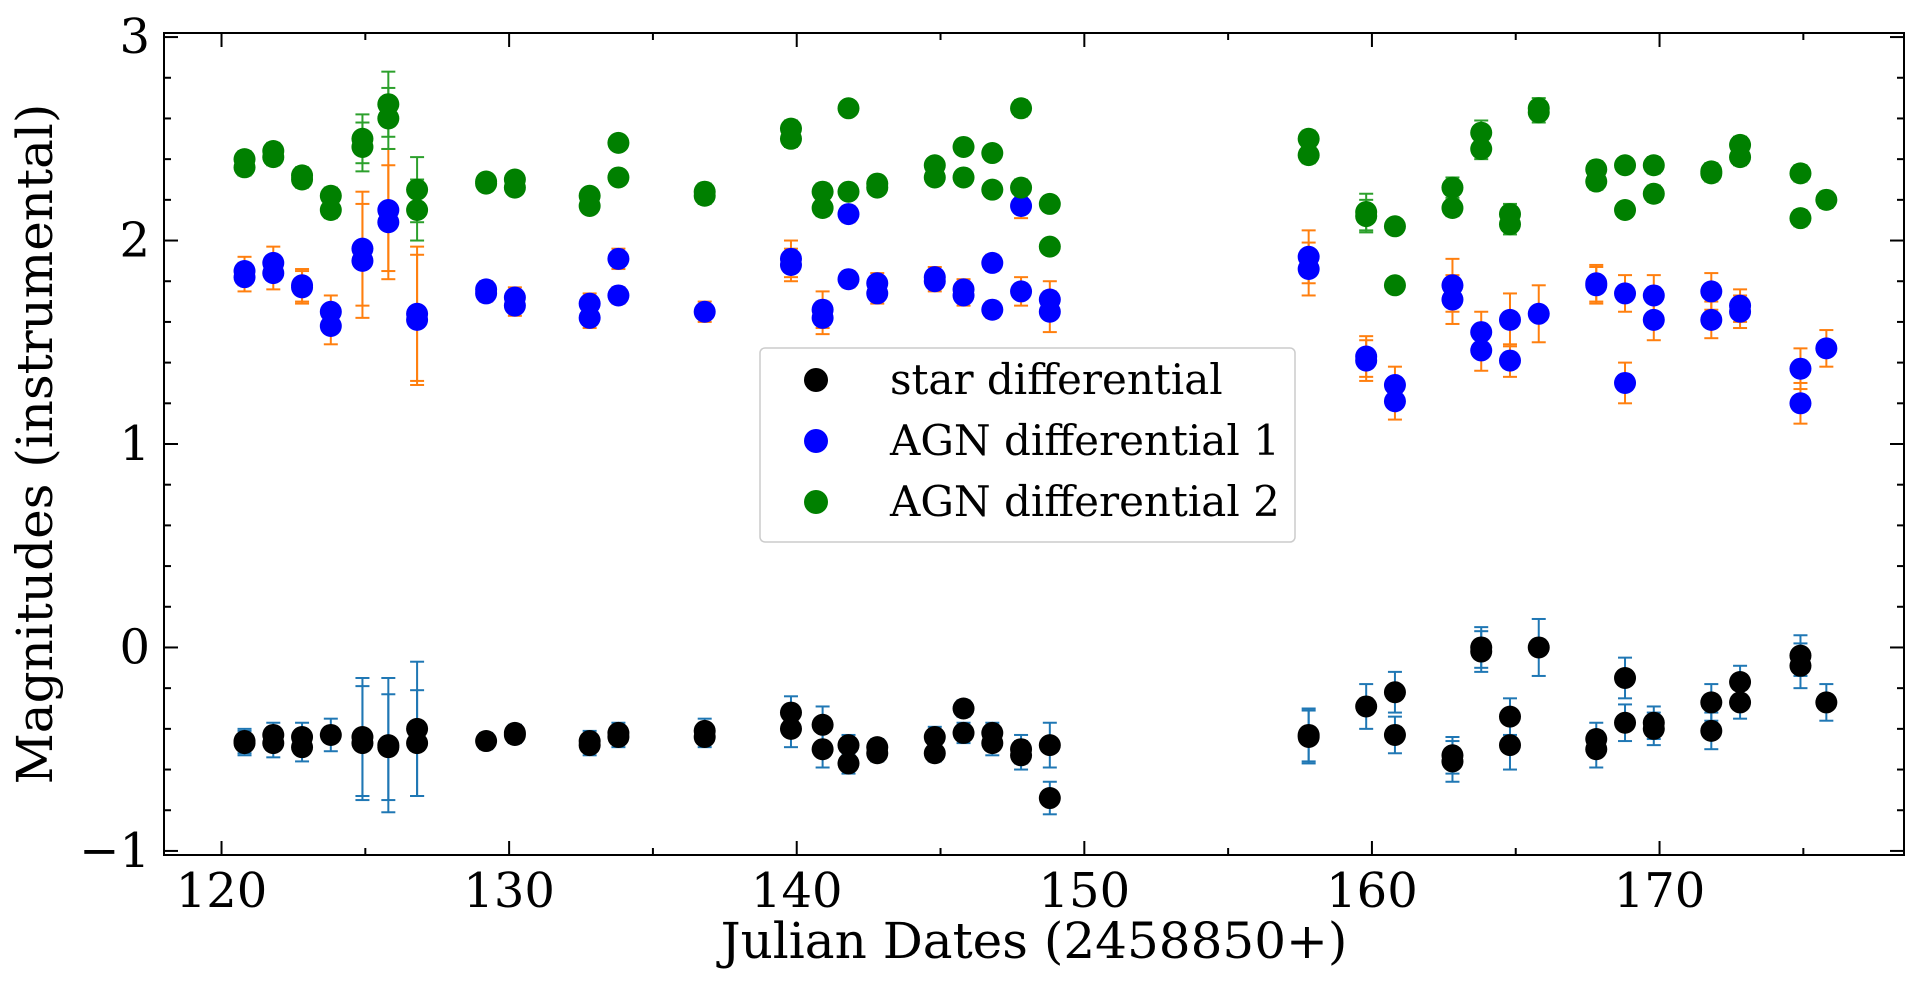 This screenshot has width=1920, height=982. What do you see at coordinates (35, 444) in the screenshot?
I see `y-axis-label: Magnitudes (instrumental)` at bounding box center [35, 444].